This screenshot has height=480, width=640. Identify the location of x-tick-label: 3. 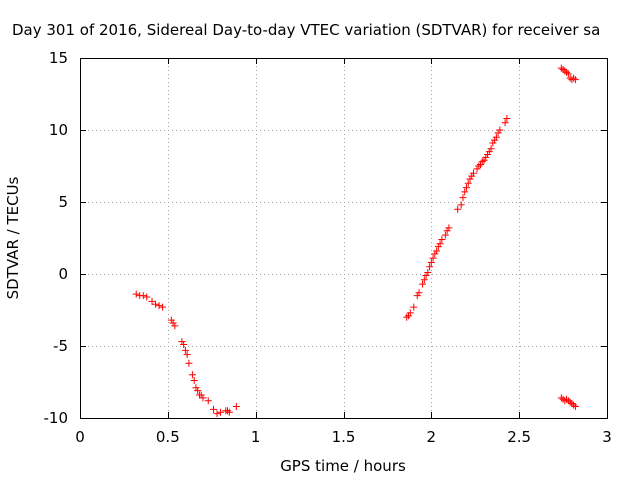
(607, 437).